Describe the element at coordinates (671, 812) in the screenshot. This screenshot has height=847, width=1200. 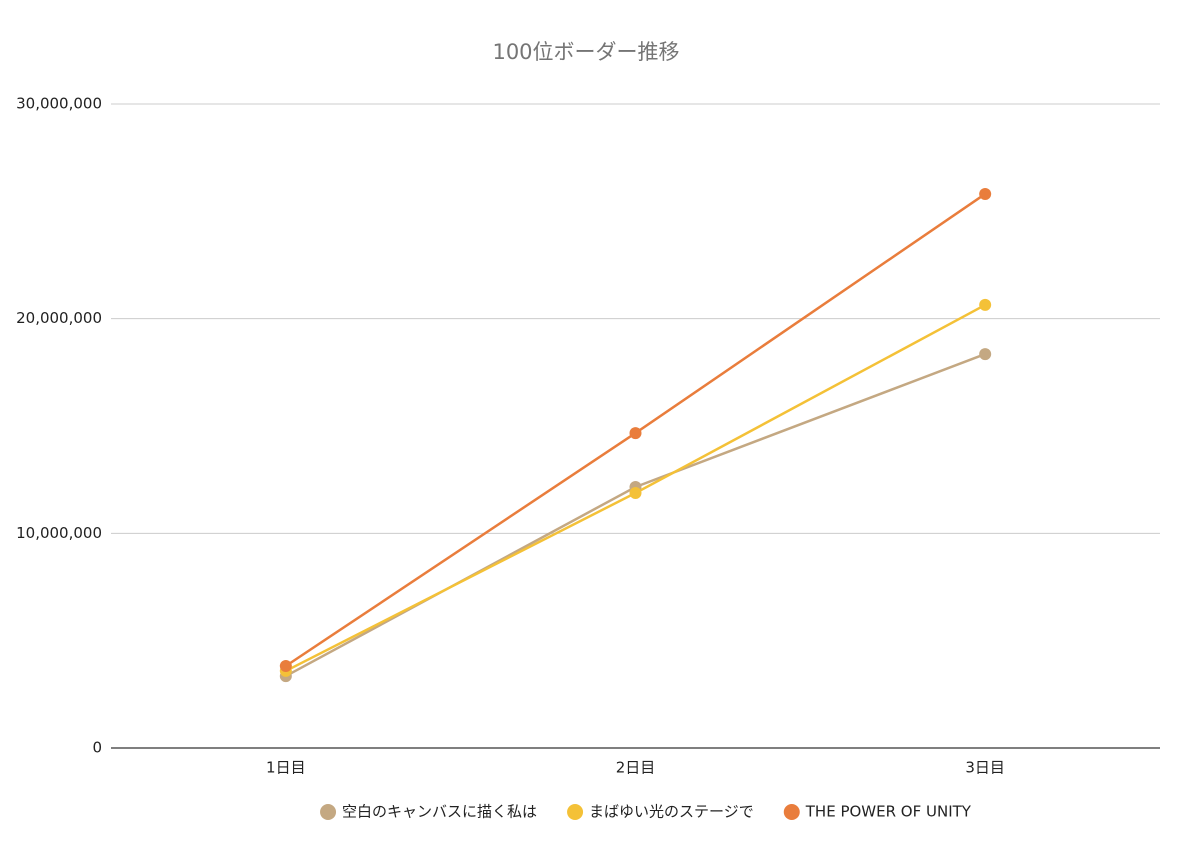
I see `legend-label: まばゆい光のステージで` at that location.